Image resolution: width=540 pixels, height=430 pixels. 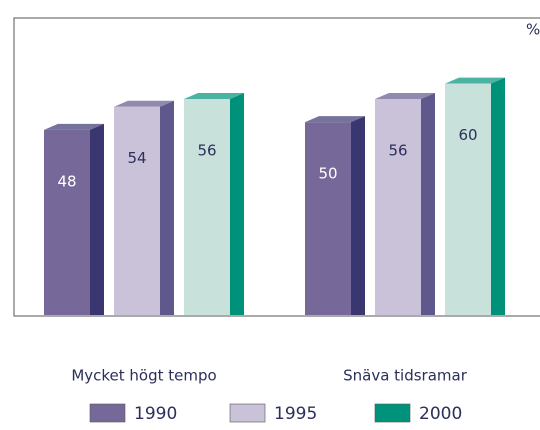 I want to click on value-label: 60, so click(x=467, y=135).